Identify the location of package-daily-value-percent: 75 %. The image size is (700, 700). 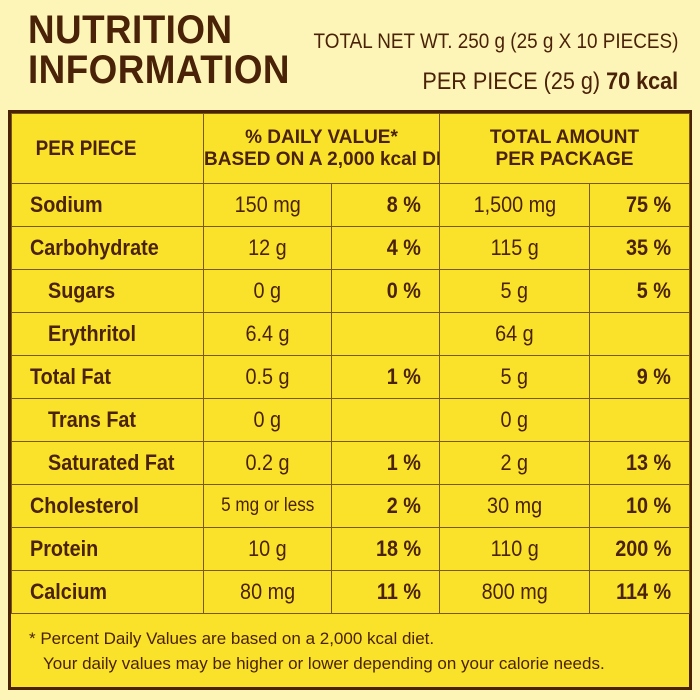
(639, 205).